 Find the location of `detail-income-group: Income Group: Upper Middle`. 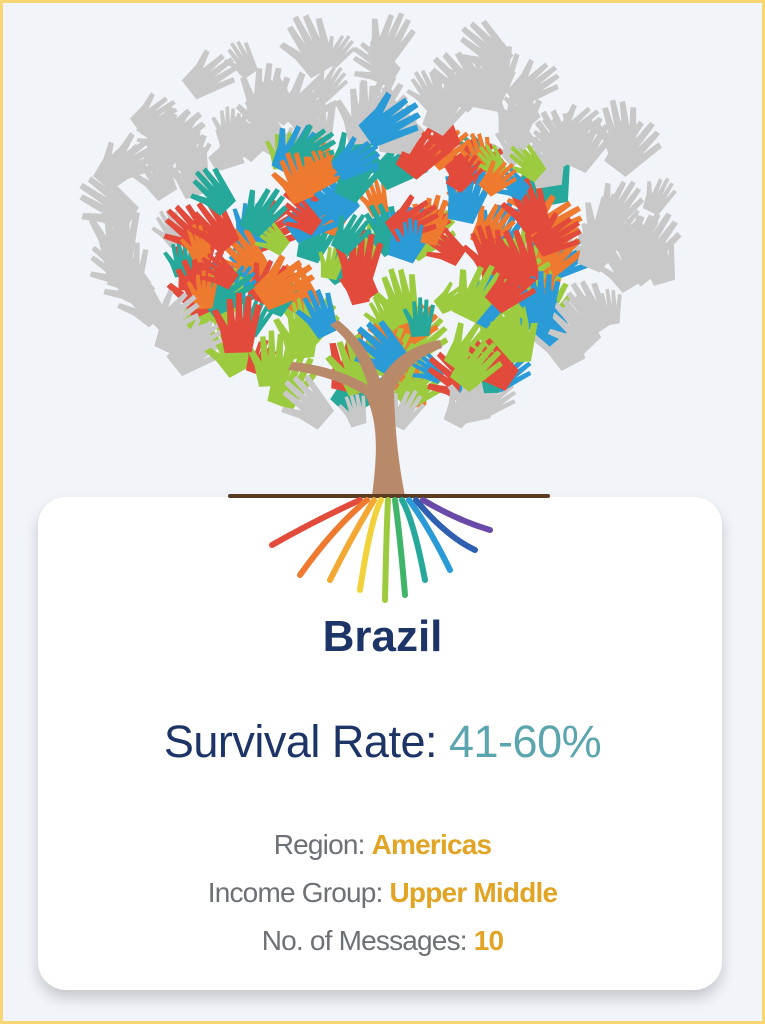

detail-income-group: Income Group: Upper Middle is located at coordinates (382, 897).